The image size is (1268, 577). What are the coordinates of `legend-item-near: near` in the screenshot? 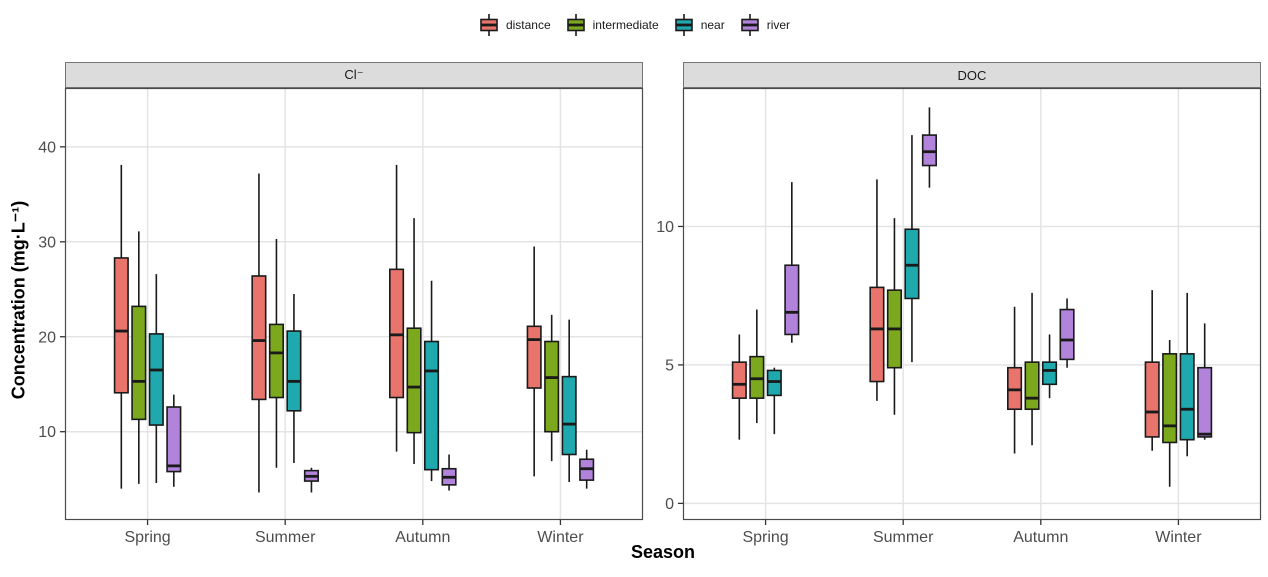 It's located at (699, 25).